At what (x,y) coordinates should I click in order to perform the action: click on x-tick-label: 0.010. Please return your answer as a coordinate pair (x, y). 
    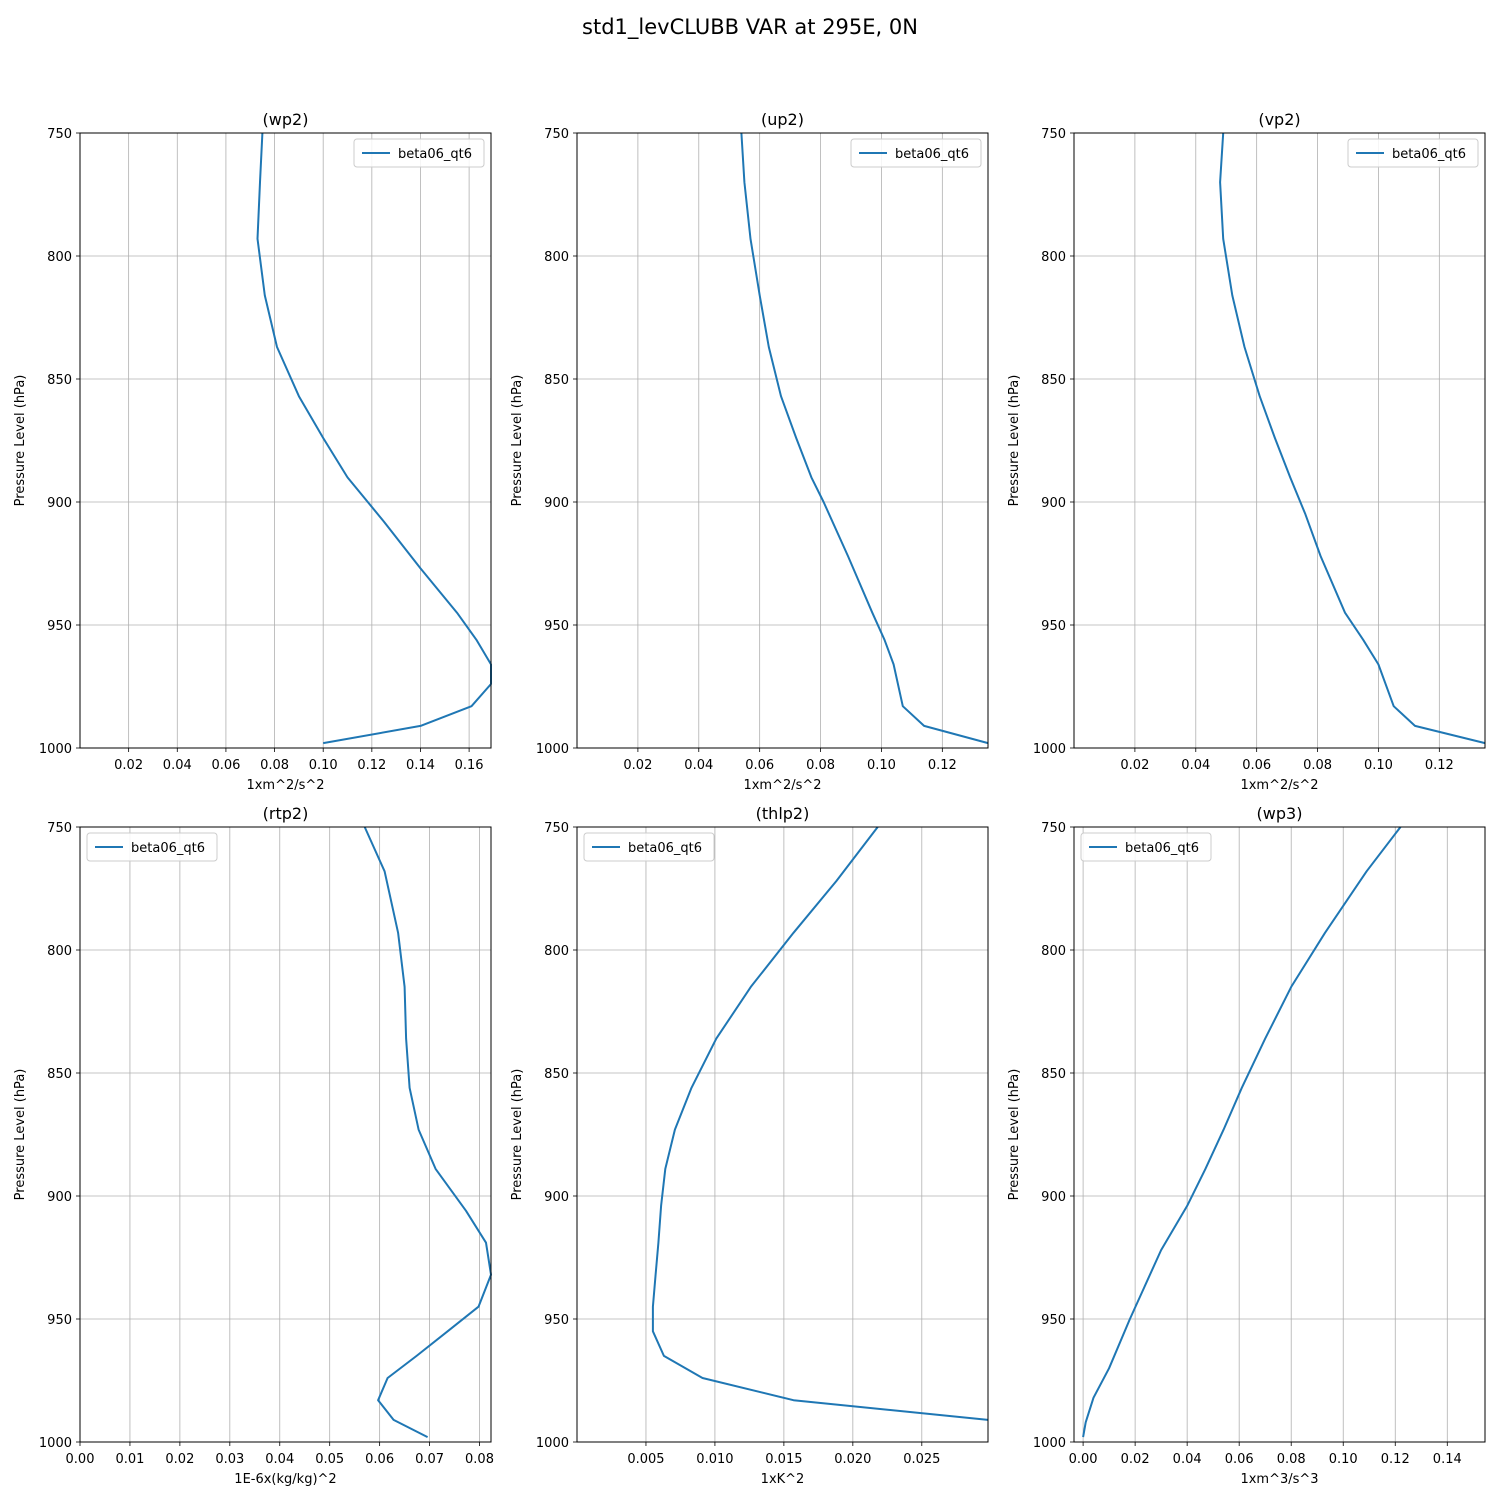
    Looking at the image, I should click on (714, 1459).